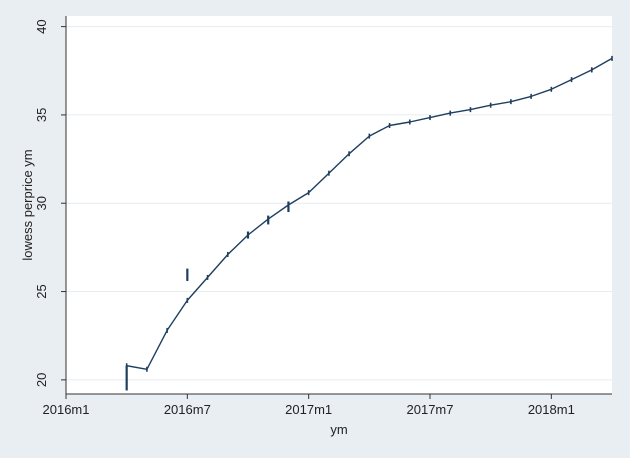  Describe the element at coordinates (551, 409) in the screenshot. I see `x-tick-label-4: 2018m1` at that location.